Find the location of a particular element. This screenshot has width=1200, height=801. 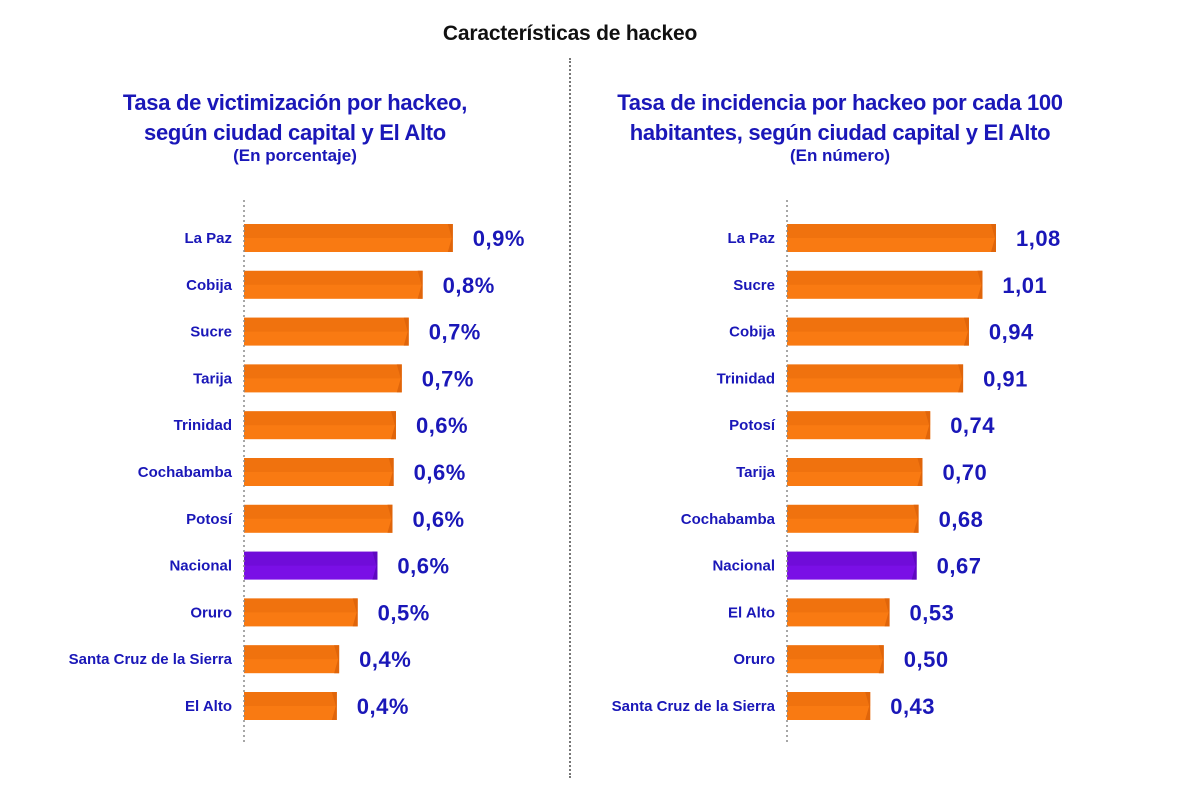

chart-subtitle: (En porcentaje) is located at coordinates (295, 155).